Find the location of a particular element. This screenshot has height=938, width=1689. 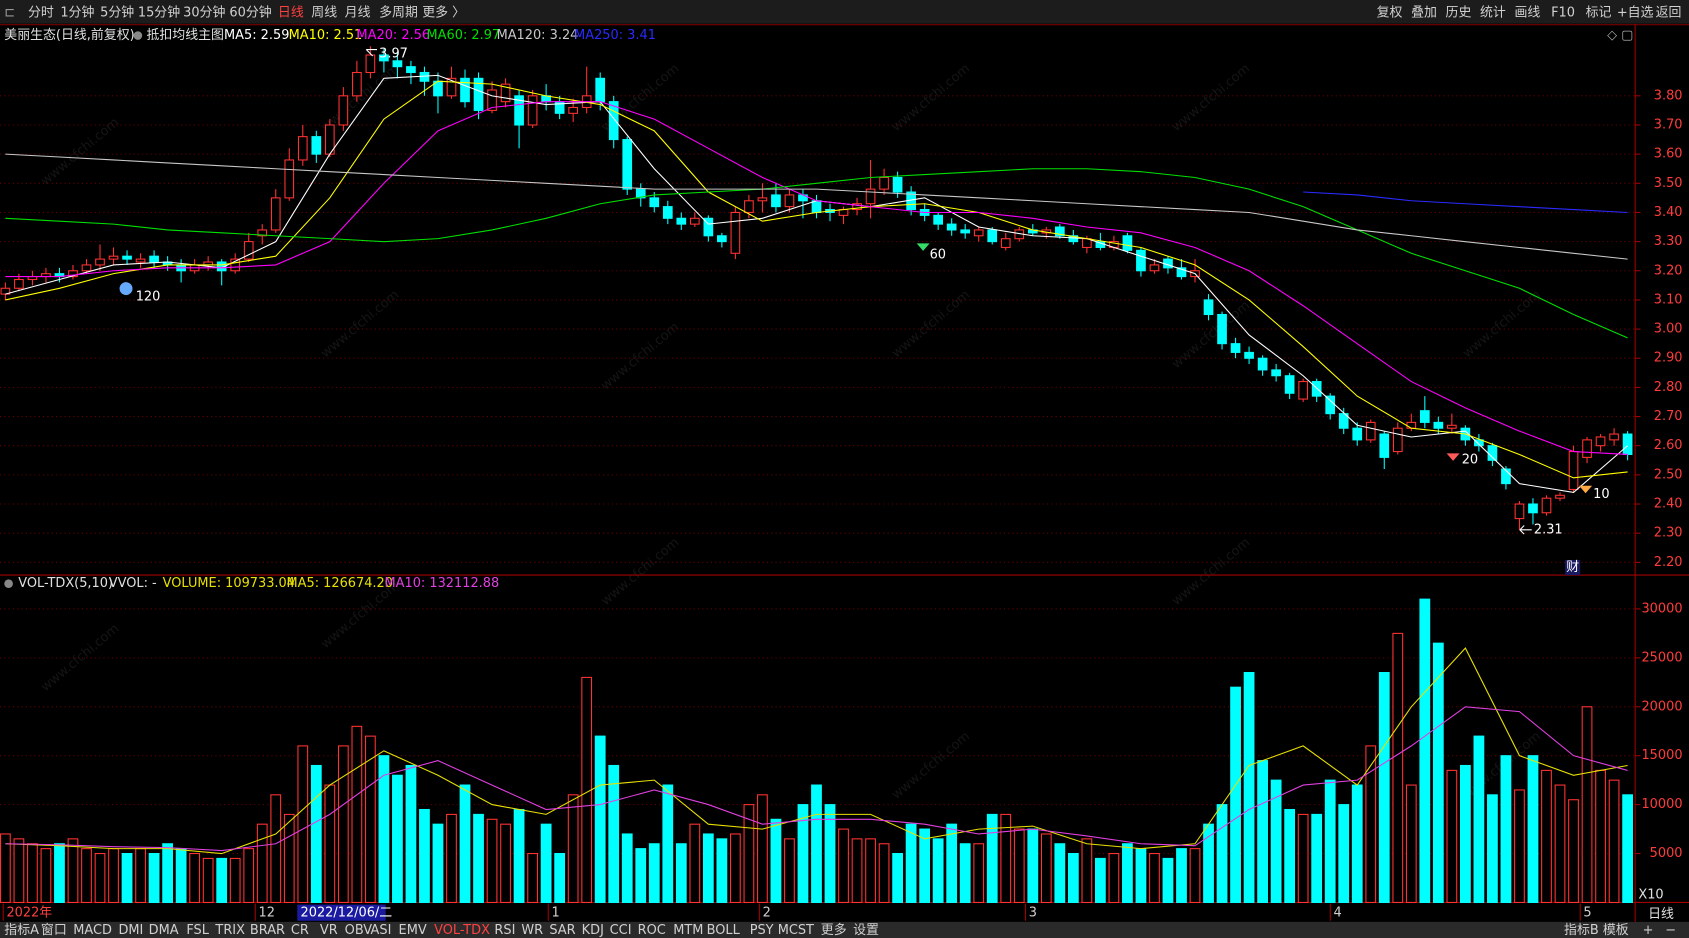

indicator-tab: 模板 is located at coordinates (1616, 930).